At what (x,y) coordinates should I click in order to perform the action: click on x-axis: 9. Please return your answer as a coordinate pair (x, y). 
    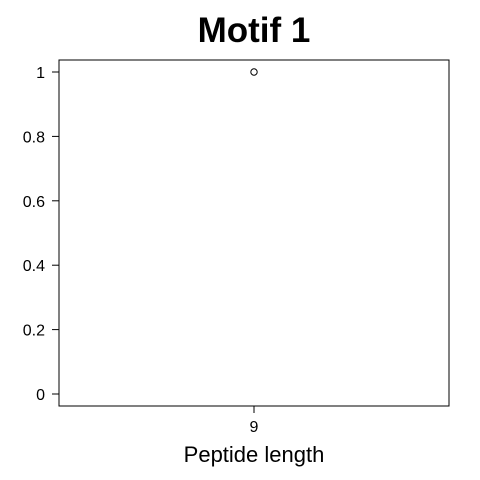
    Looking at the image, I should click on (254, 421).